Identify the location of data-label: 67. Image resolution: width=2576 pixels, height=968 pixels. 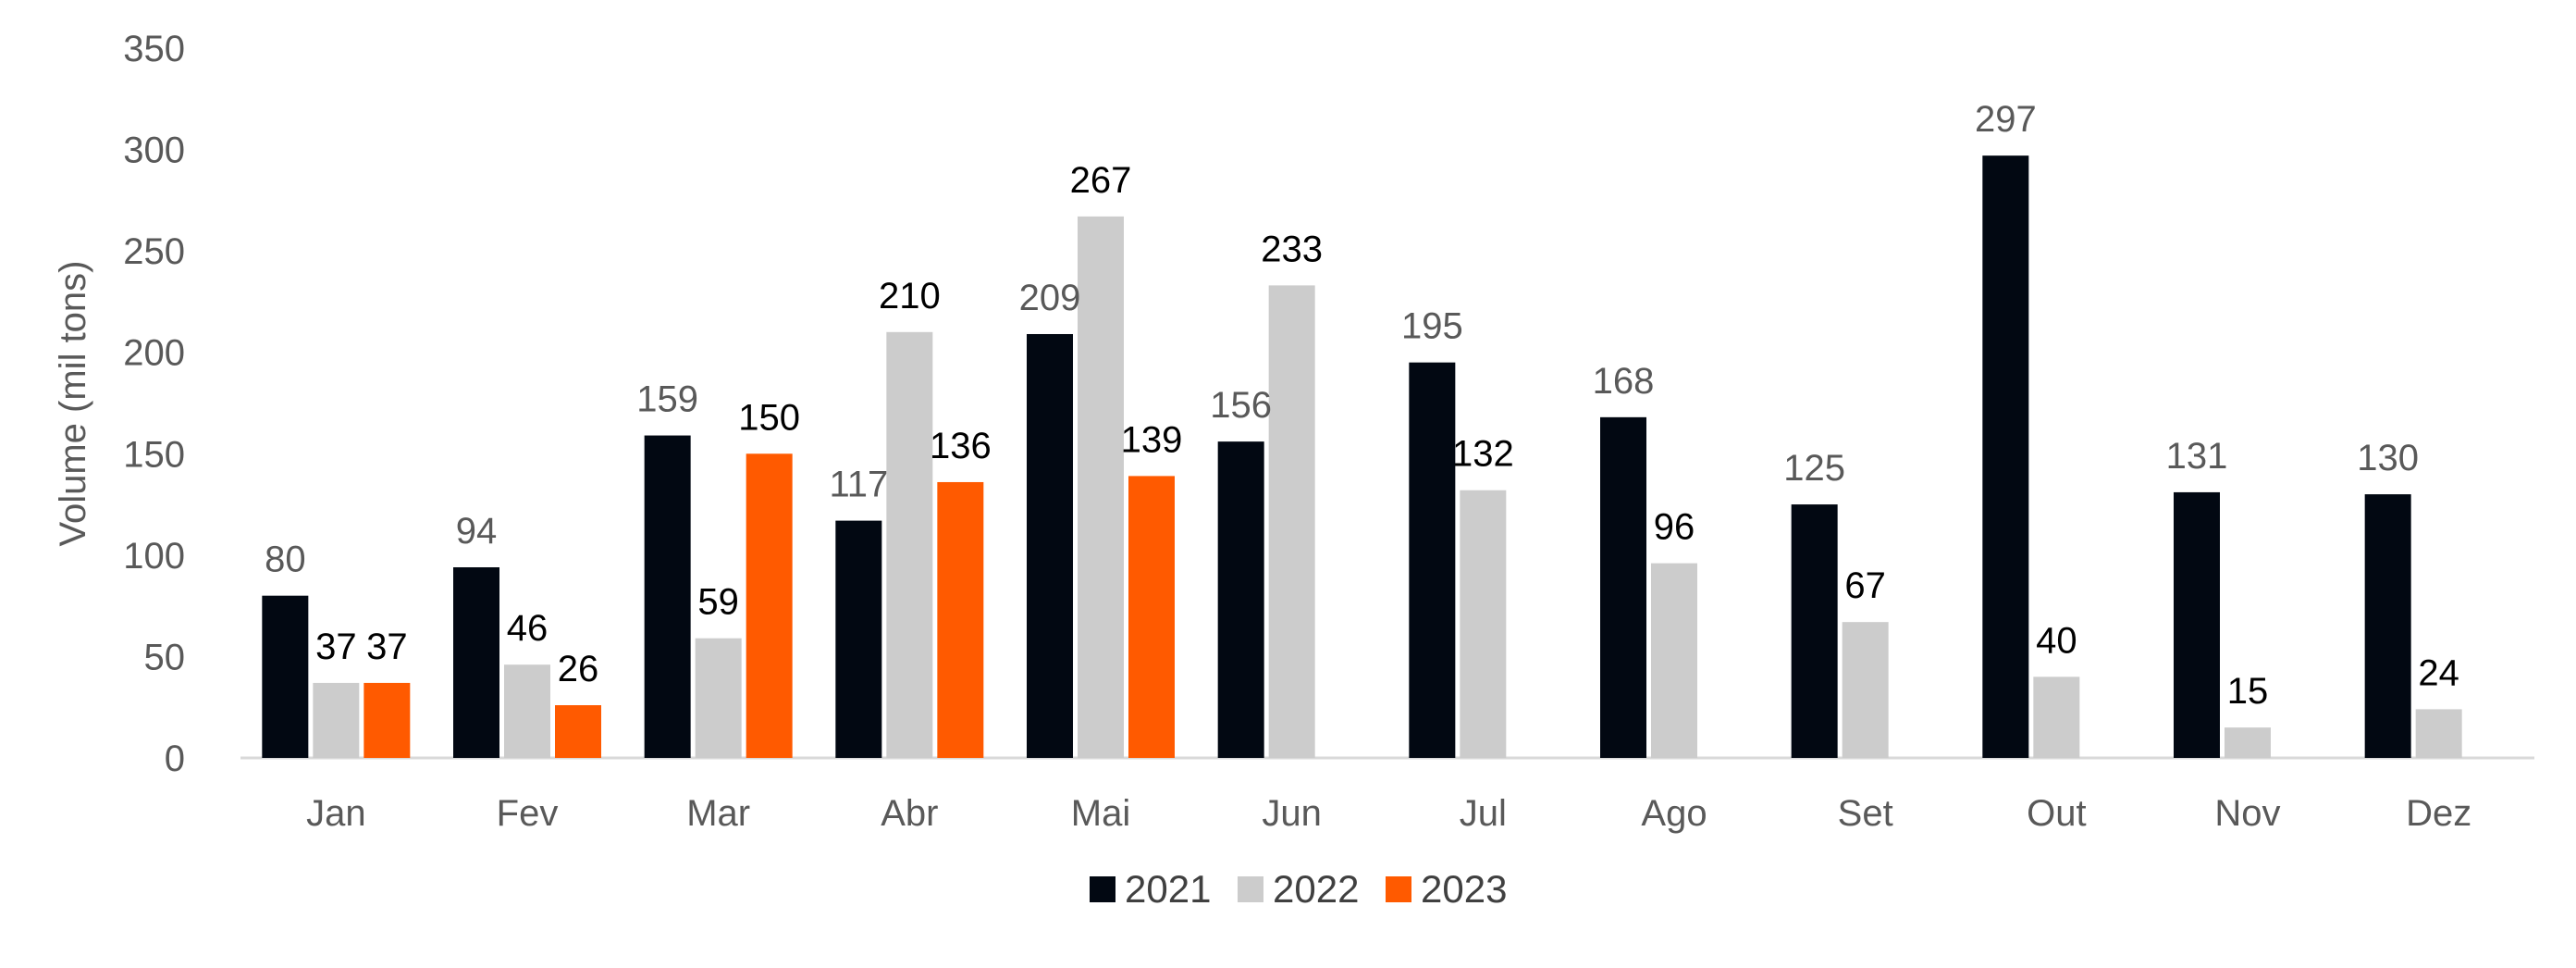
(1865, 585).